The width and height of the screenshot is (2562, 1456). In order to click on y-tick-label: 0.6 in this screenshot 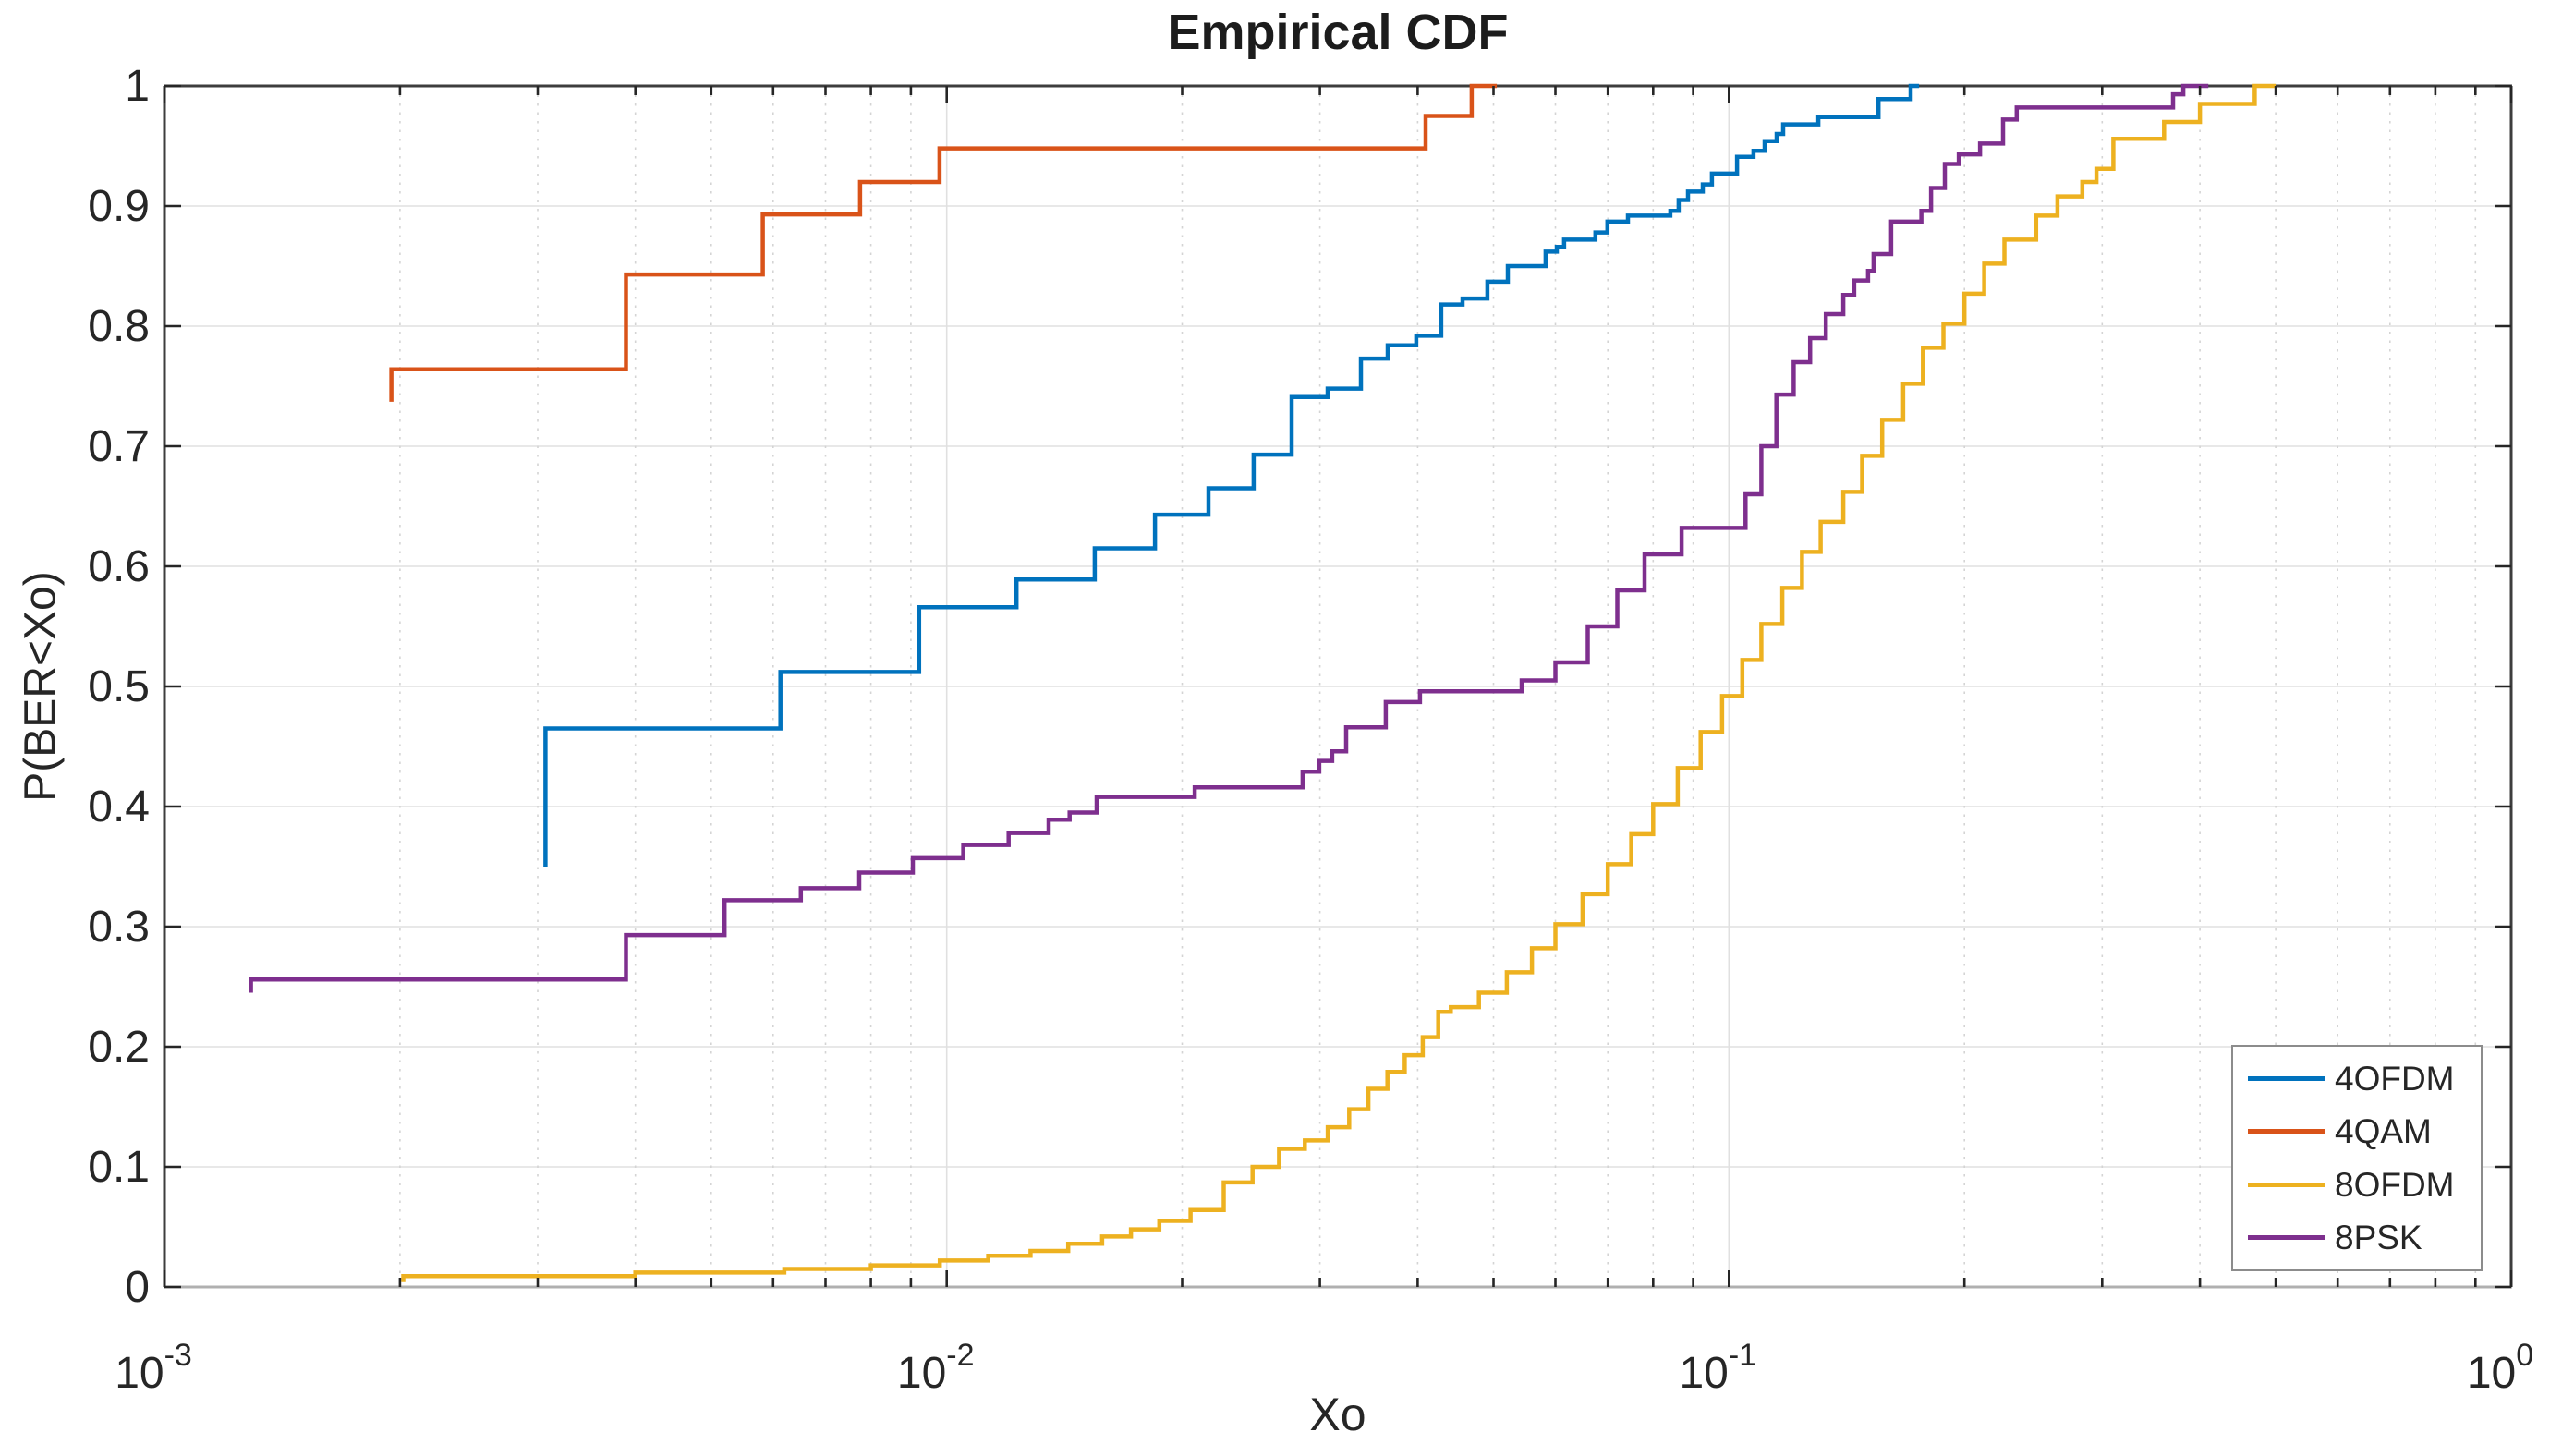, I will do `click(119, 566)`.